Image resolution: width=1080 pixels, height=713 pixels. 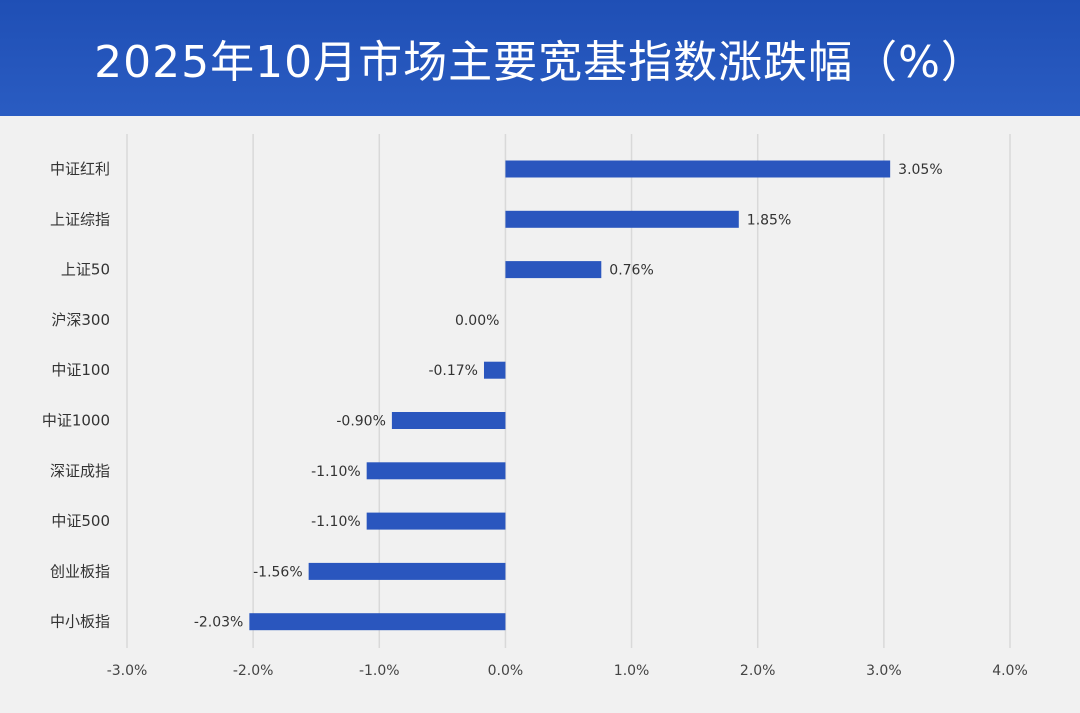 I want to click on x-tick-label: 4.0%, so click(x=1010, y=671).